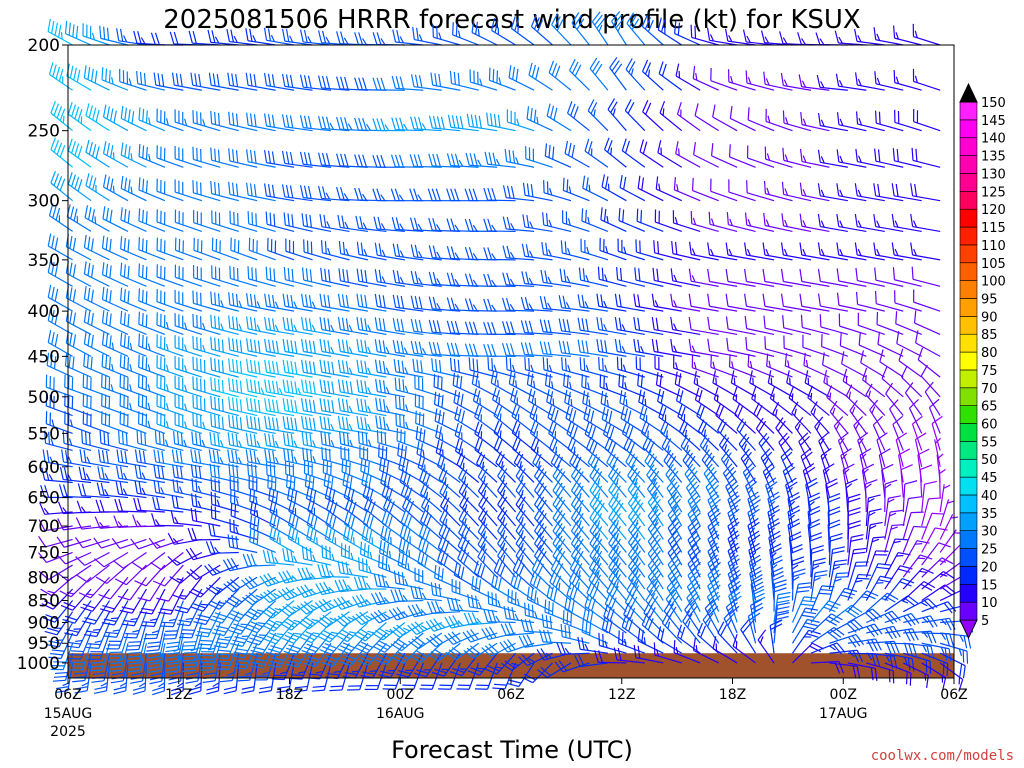 This screenshot has width=1024, height=768. I want to click on credit-text: coolwx.com/models, so click(942, 756).